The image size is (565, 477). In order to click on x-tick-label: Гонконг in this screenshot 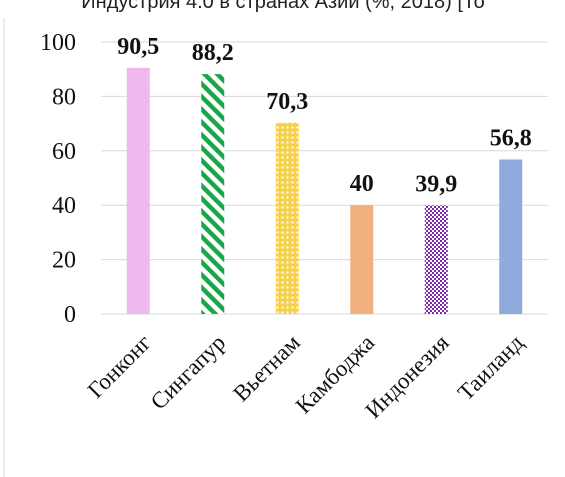, I will do `click(119, 366)`.